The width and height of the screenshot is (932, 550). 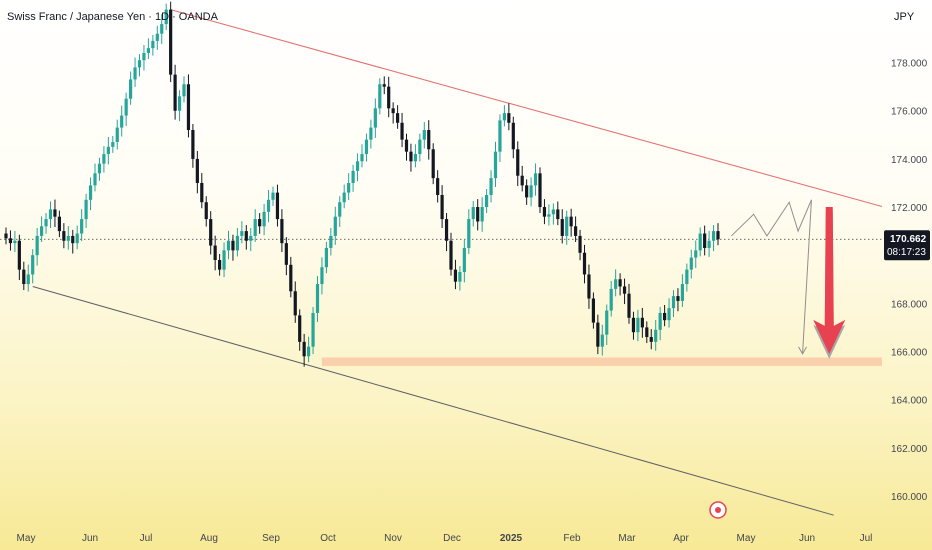 I want to click on support-zone-layer, so click(x=601, y=361).